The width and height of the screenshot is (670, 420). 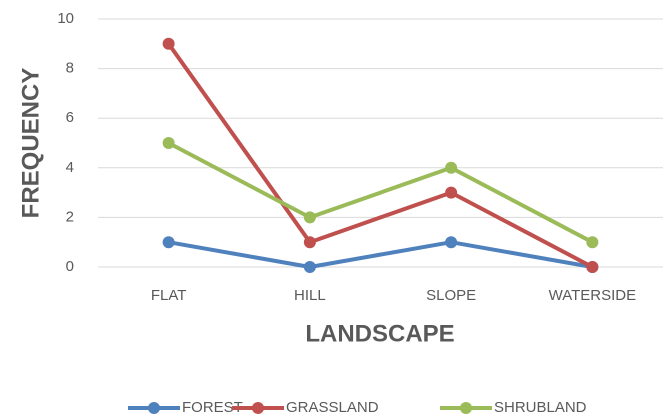 I want to click on y-tick-label: 4, so click(x=70, y=167).